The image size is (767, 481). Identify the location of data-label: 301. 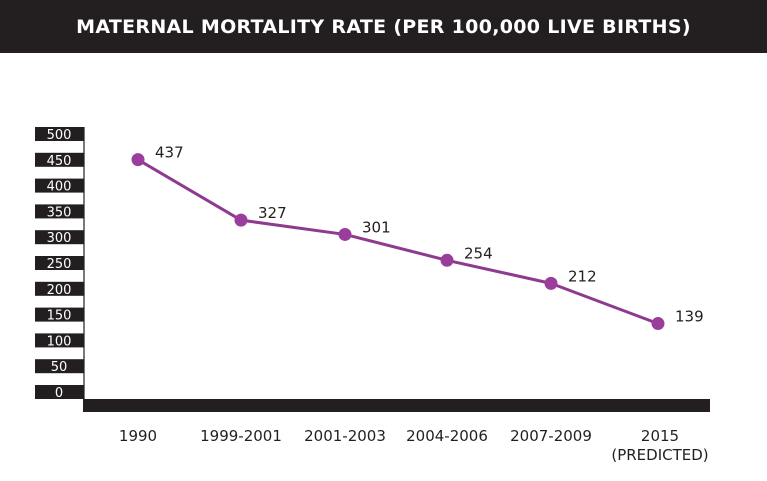
(376, 227).